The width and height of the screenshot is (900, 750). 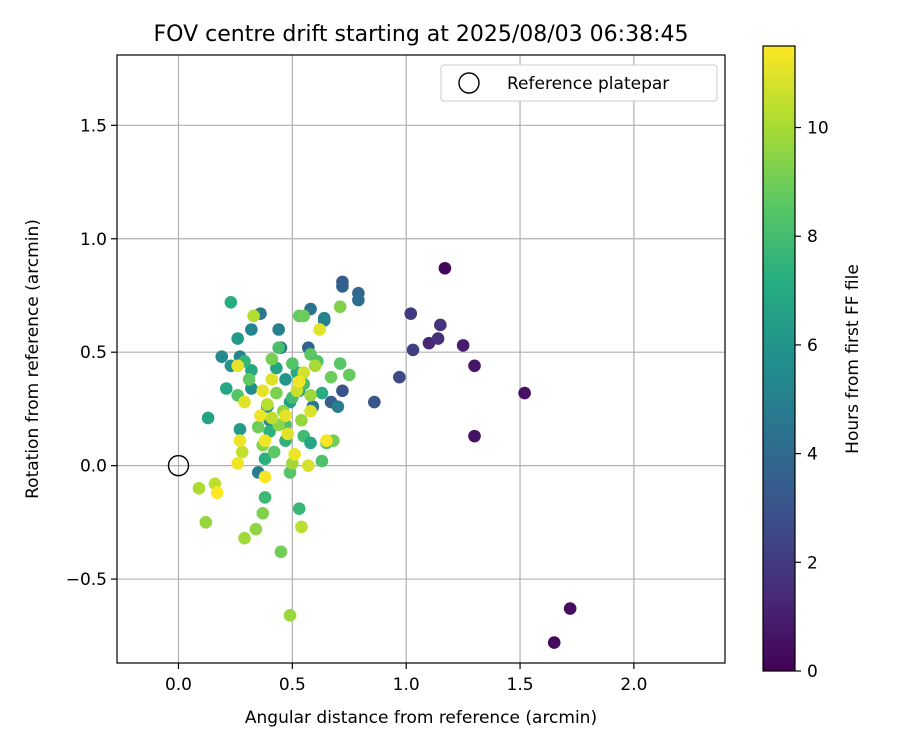 What do you see at coordinates (812, 346) in the screenshot?
I see `colorbar-tick-label: 6` at bounding box center [812, 346].